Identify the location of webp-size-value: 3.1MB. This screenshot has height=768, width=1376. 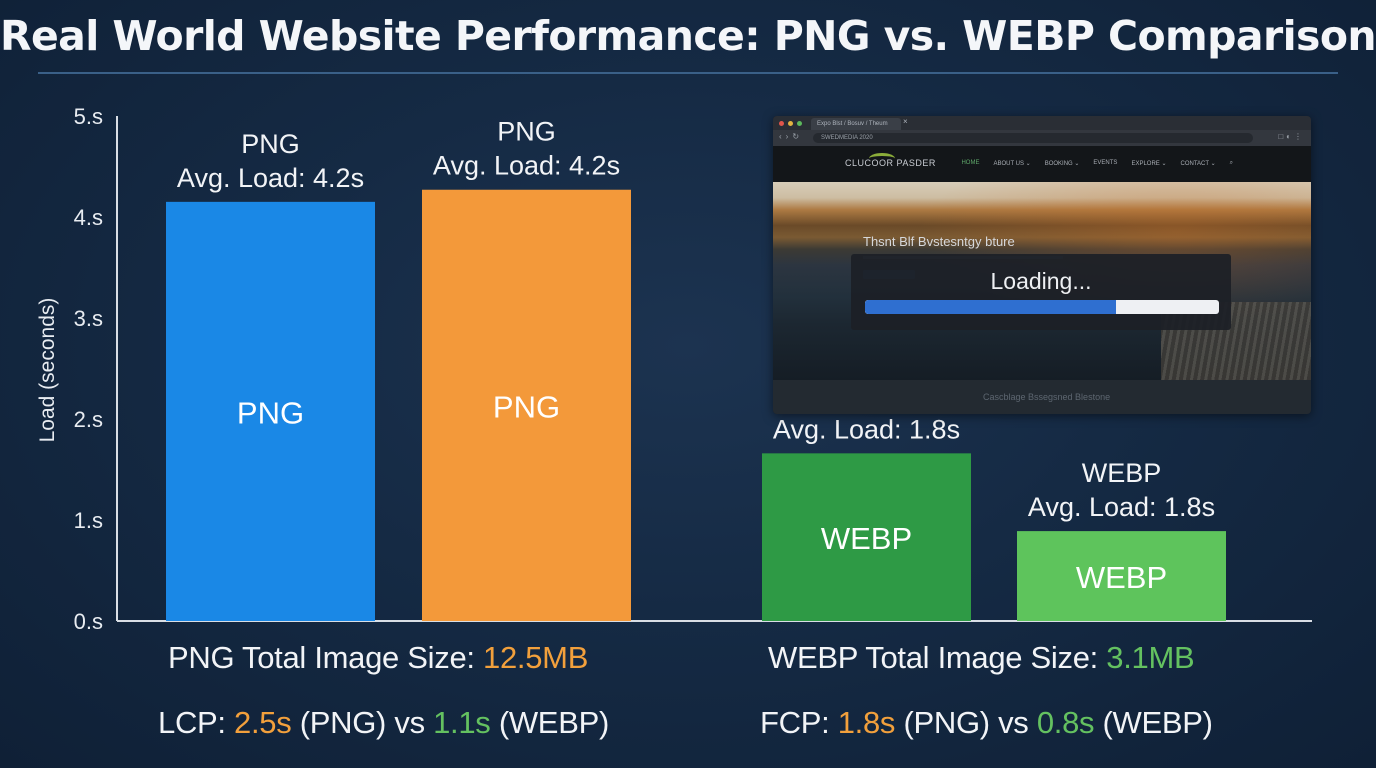
(1150, 657).